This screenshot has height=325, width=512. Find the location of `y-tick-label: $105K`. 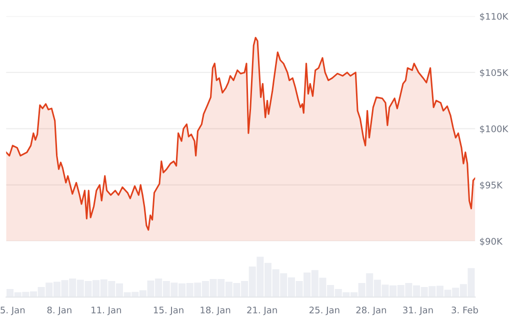

y-tick-label: $105K is located at coordinates (494, 73).